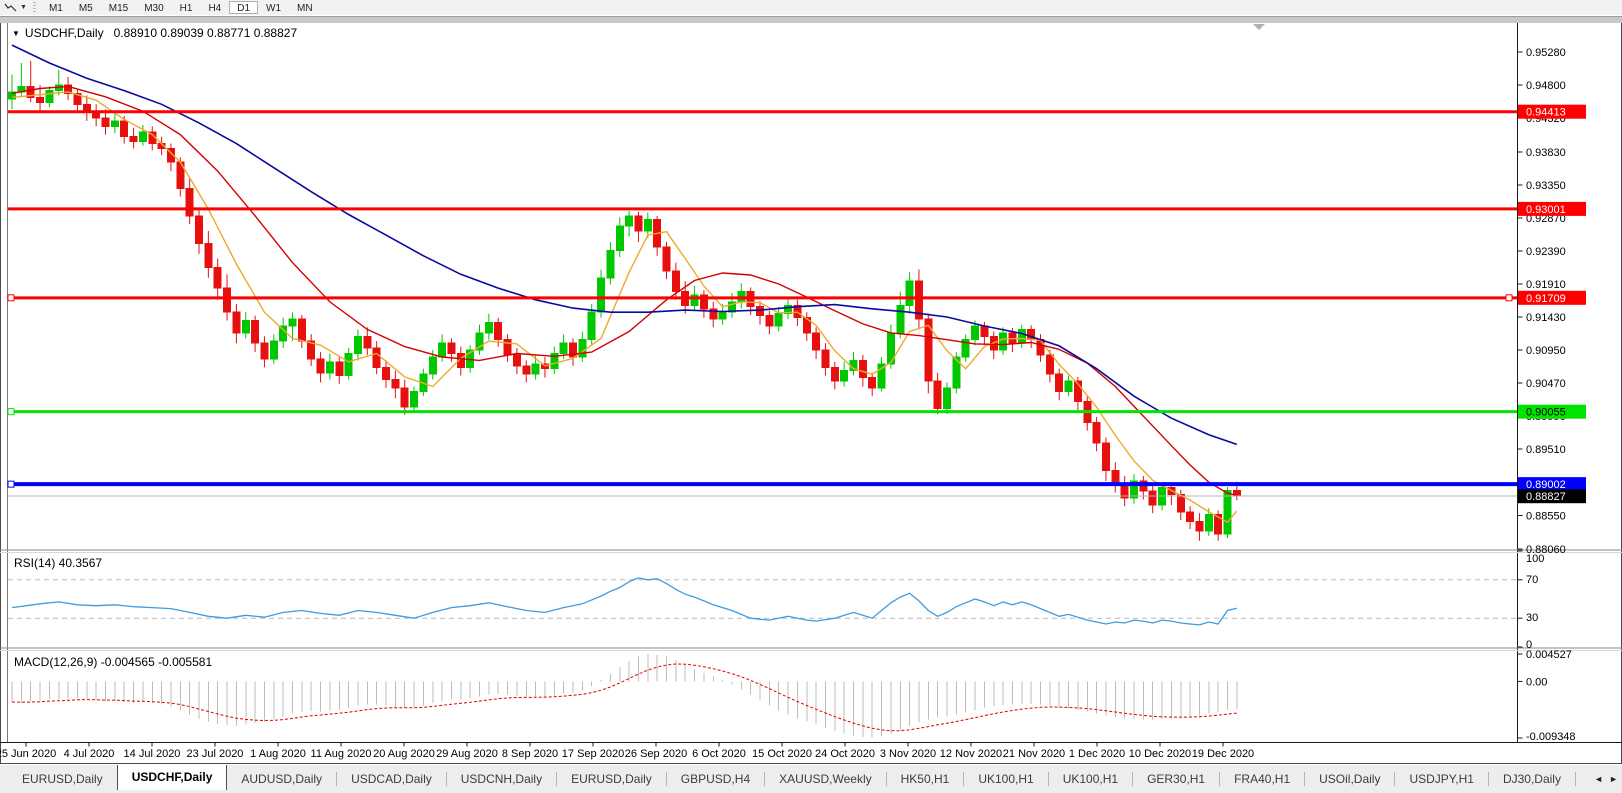  I want to click on chart-tab-GER30-H1: GER30,H1, so click(1176, 779).